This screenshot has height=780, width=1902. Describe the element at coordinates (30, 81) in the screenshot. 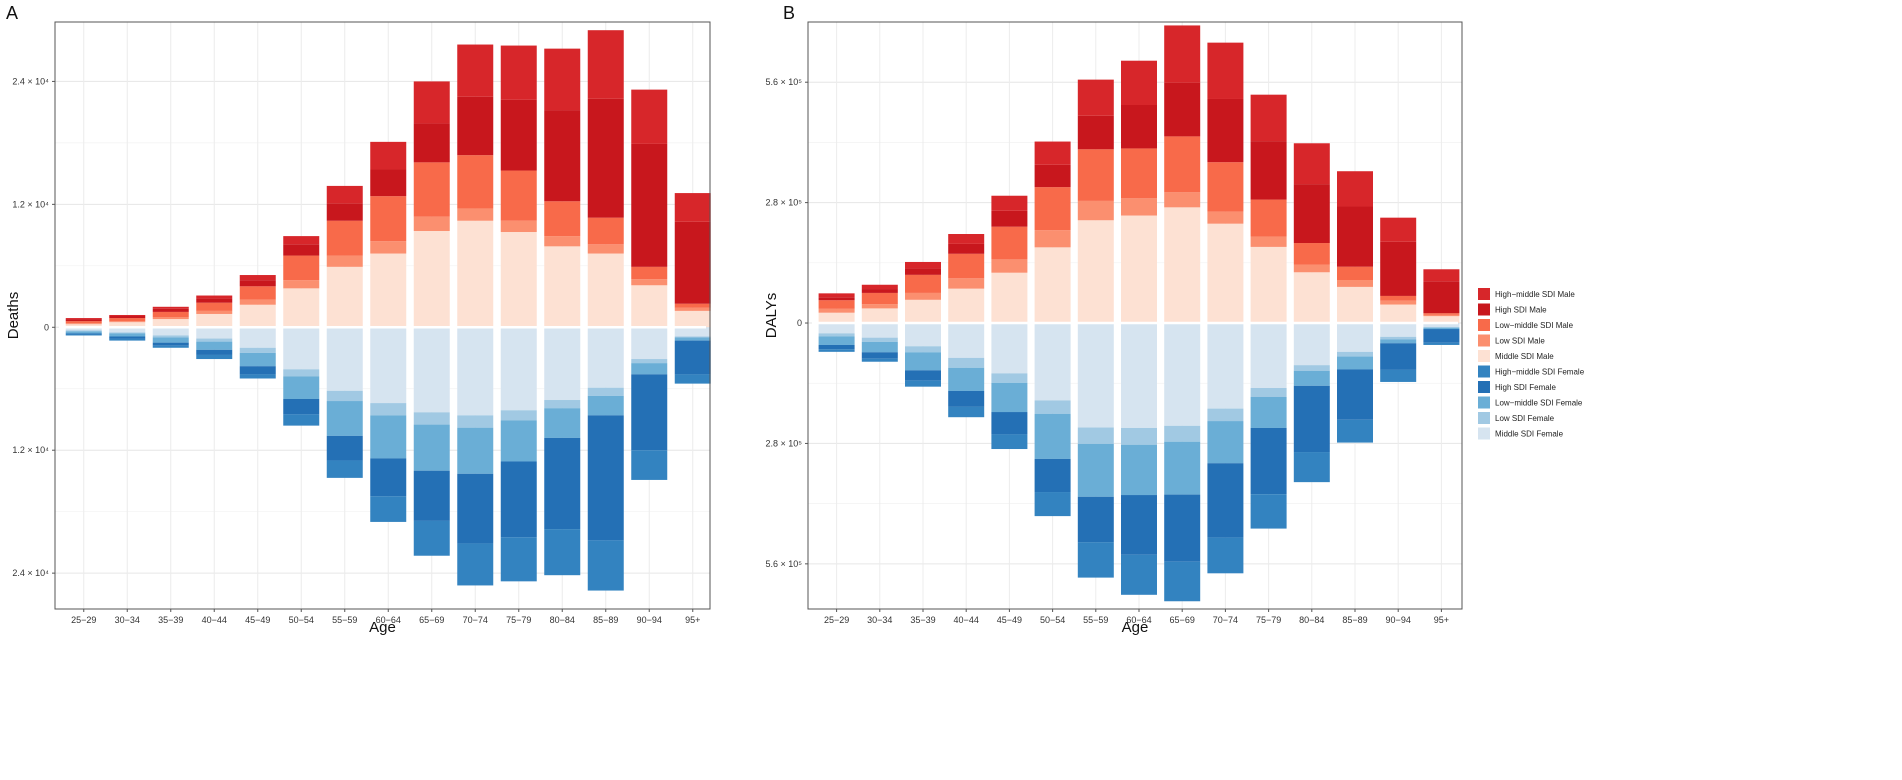

I see `panel-a-ytick-label-0: 2.4 × 10⁴` at that location.